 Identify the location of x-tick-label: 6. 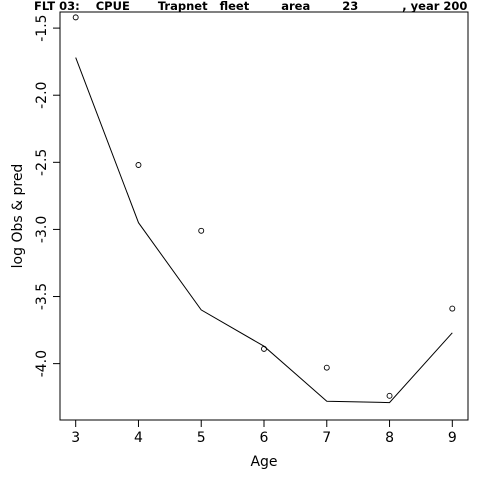
(264, 438).